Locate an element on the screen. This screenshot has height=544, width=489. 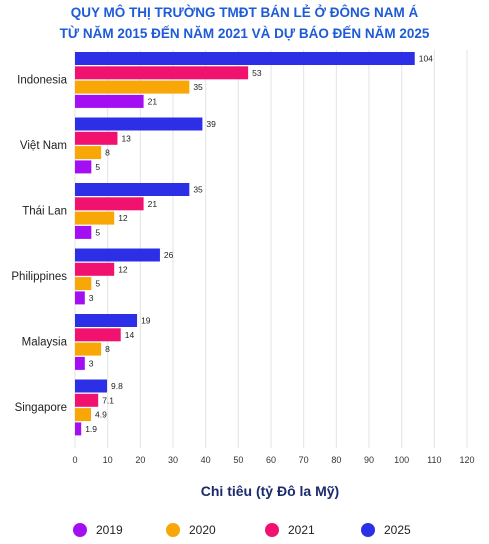
category-label: Singapore is located at coordinates (41, 408).